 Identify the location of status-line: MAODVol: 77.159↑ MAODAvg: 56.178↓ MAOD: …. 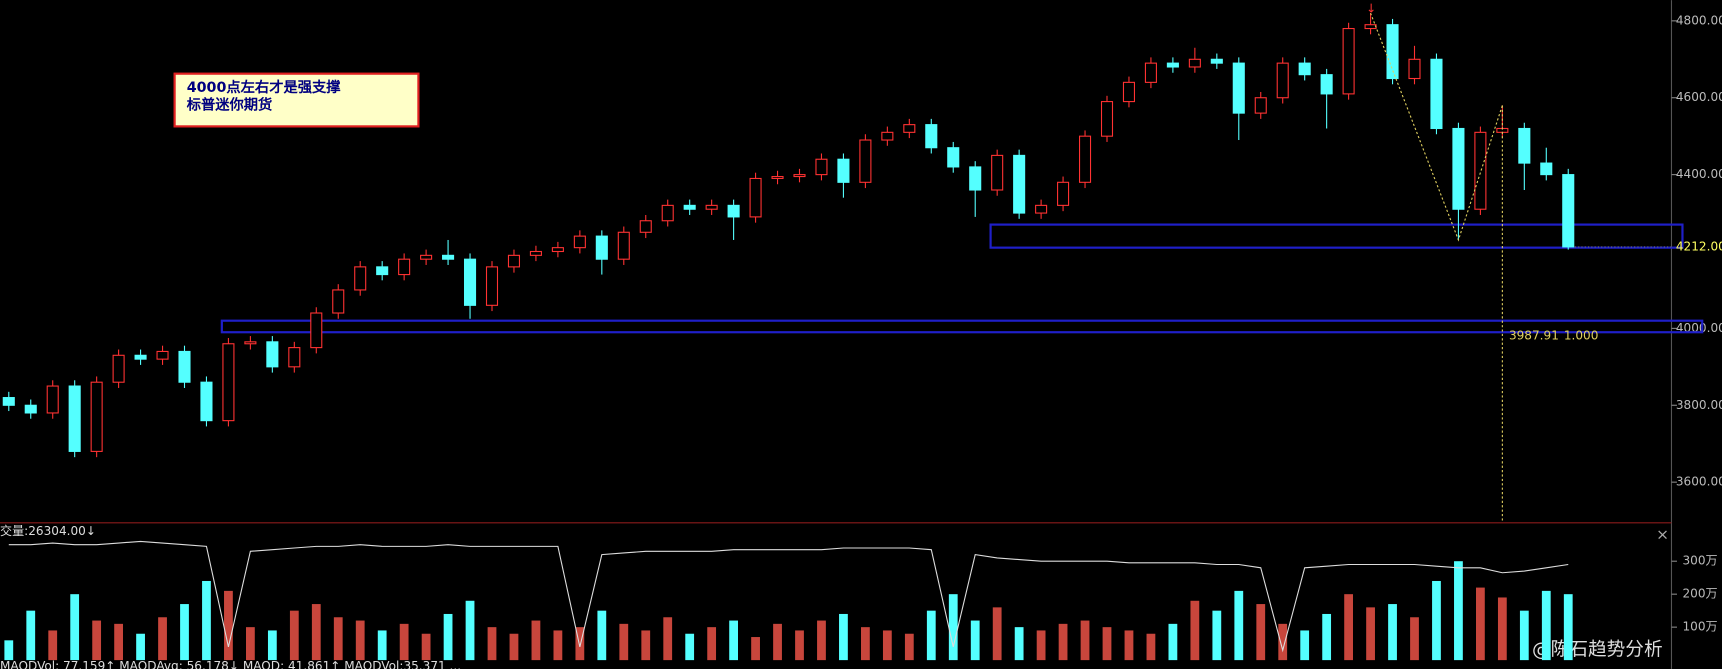
(230, 664).